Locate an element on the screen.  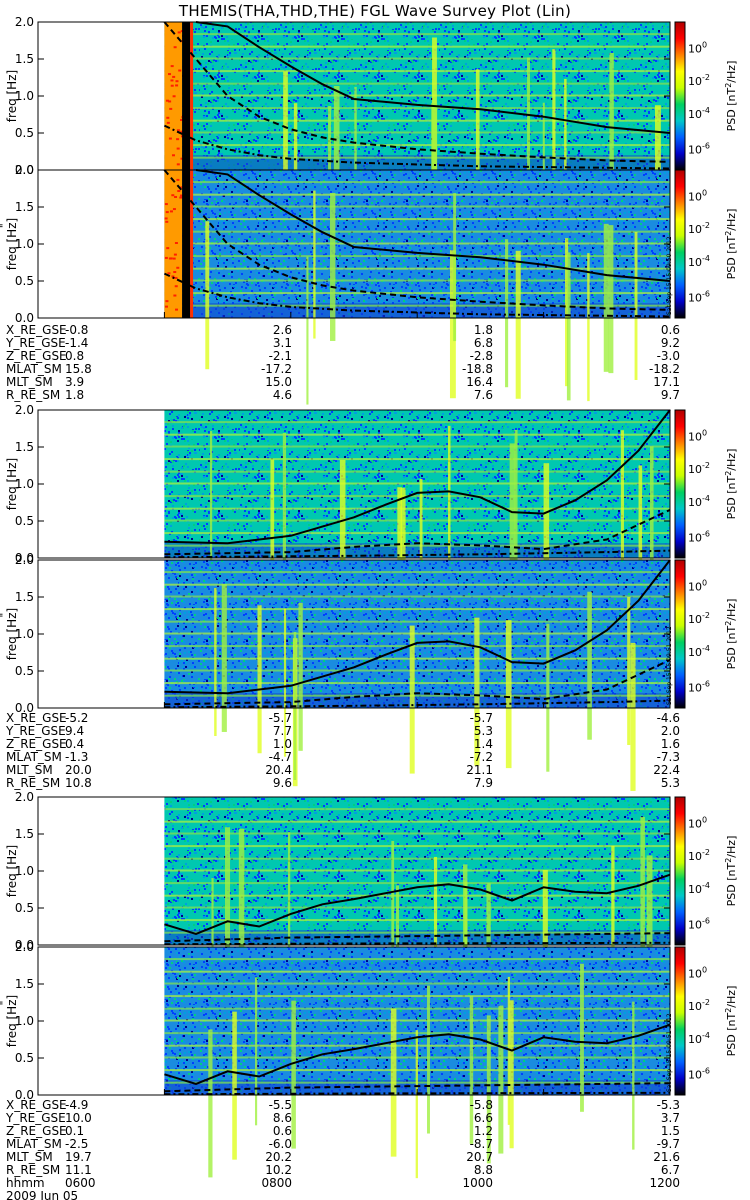
y-axis-label: freq [Hz] is located at coordinates (12, 871).